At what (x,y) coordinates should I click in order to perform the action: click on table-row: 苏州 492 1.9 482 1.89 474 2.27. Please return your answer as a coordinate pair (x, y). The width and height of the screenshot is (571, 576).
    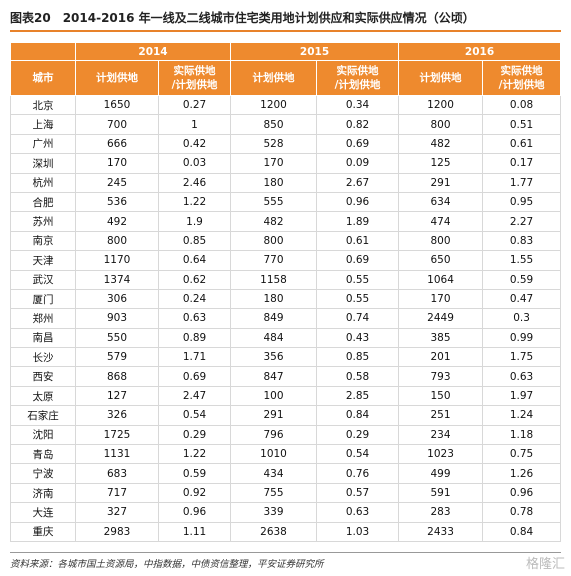
    Looking at the image, I should click on (286, 221).